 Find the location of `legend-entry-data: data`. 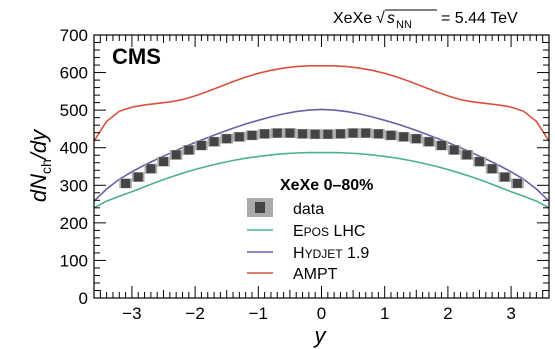

legend-entry-data: data is located at coordinates (285, 208).